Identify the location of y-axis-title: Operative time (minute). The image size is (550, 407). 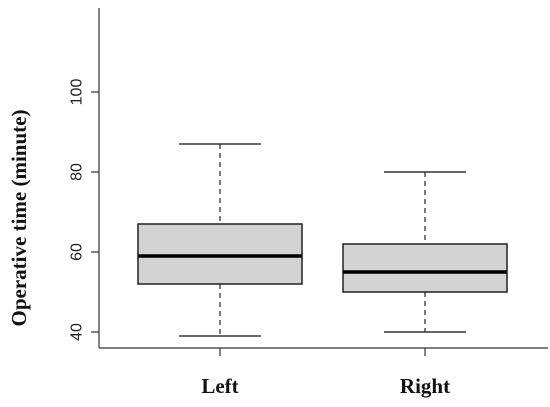
(19, 218).